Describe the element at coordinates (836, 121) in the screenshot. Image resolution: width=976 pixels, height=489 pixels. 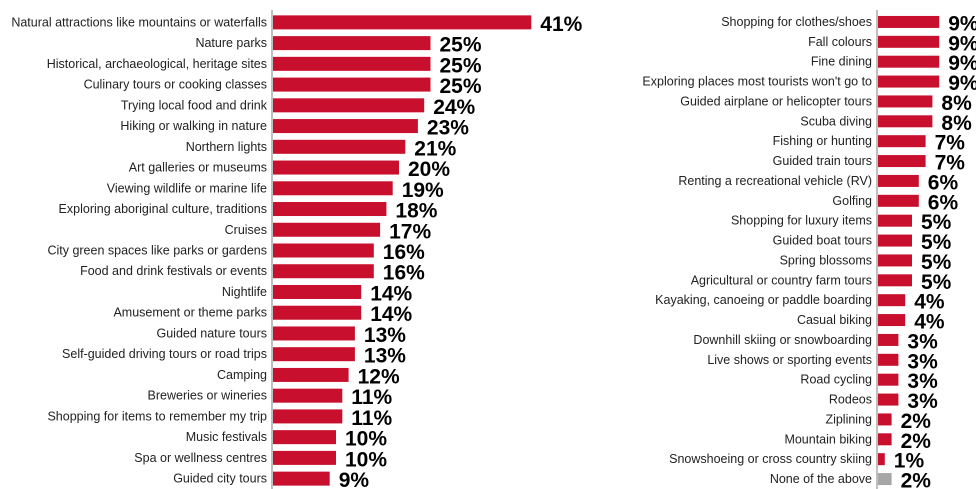
I see `category-label: Scuba diving` at that location.